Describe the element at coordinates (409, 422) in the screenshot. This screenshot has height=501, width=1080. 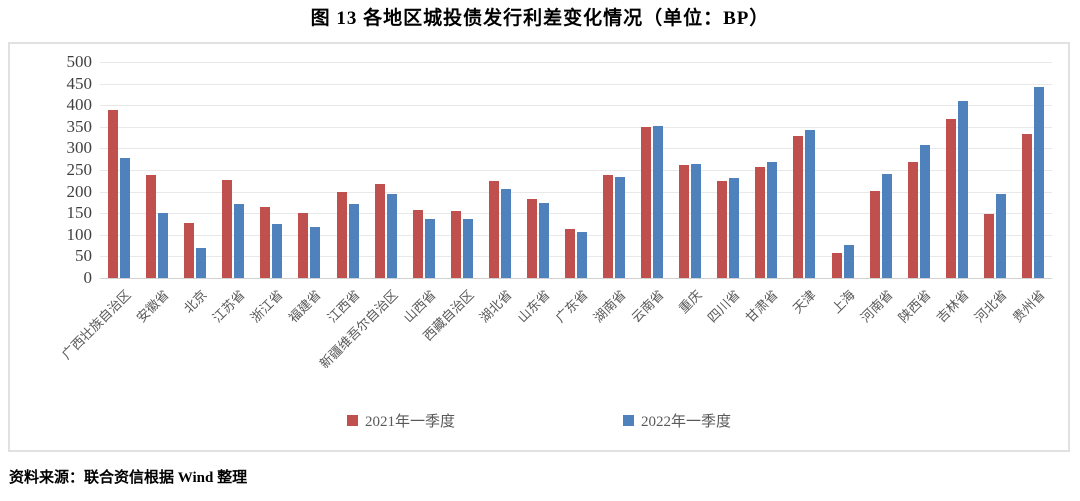
I see `legend-label-2021: 2021年一季度` at that location.